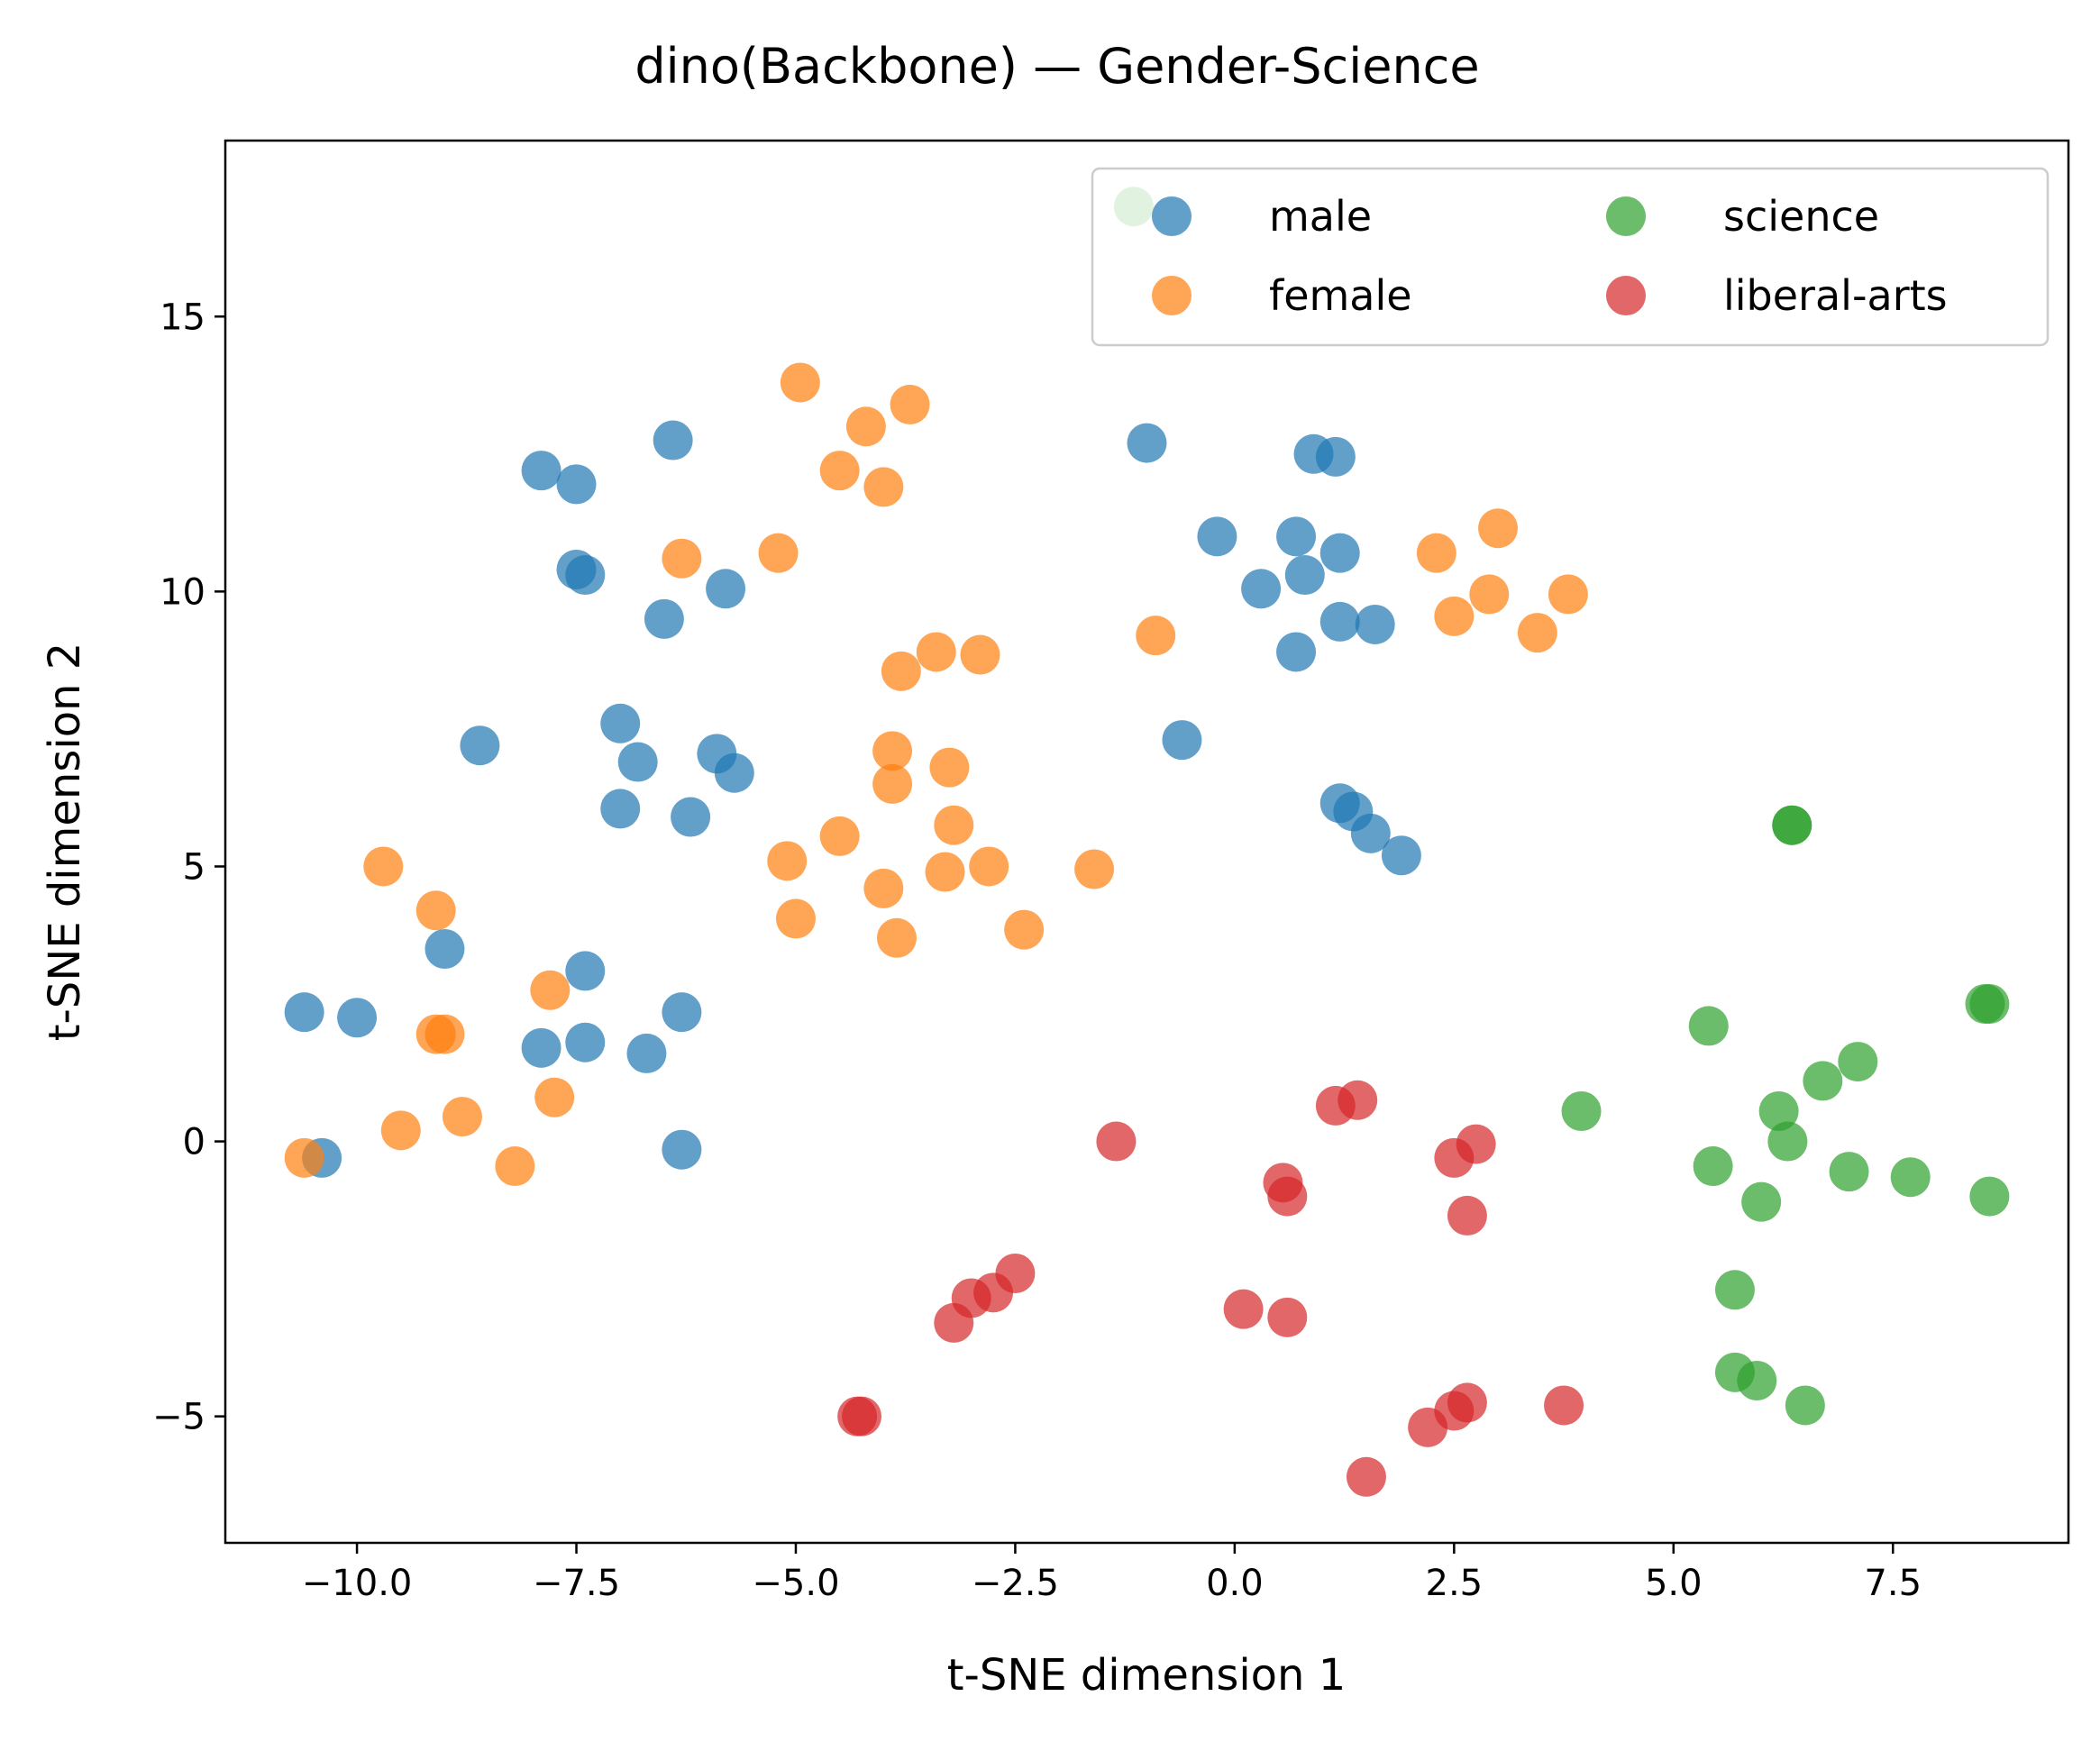  I want to click on chart-title: dino(Backbone) — Gender-Science, so click(1057, 66).